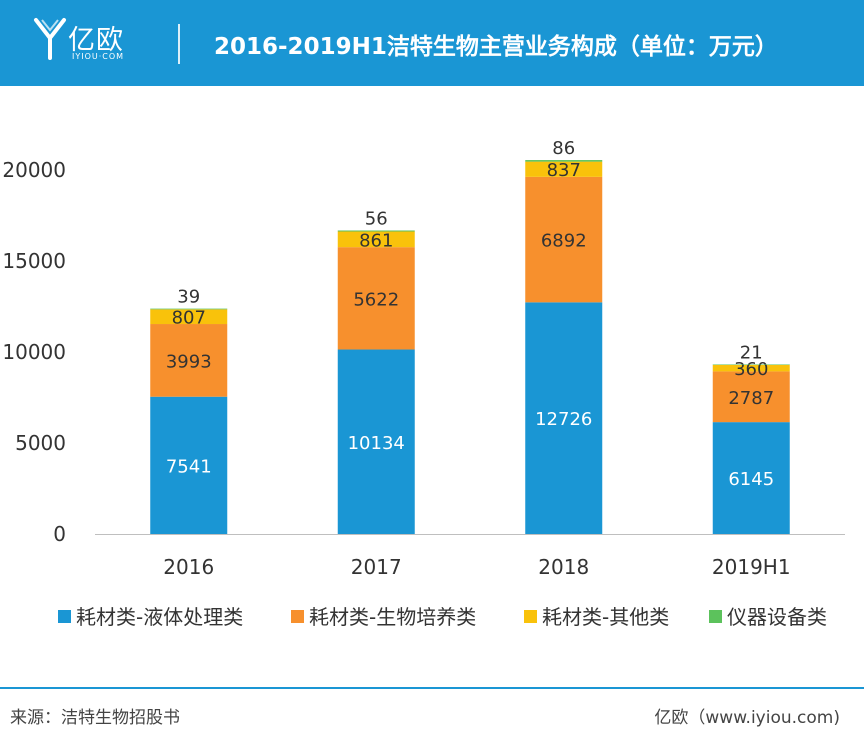 This screenshot has width=864, height=741. Describe the element at coordinates (188, 567) in the screenshot. I see `x-tick-label: 2016` at that location.